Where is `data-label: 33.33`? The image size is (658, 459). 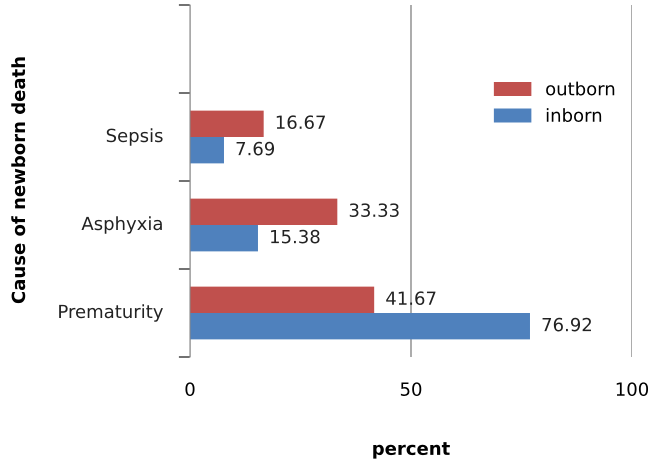 data-label: 33.33 is located at coordinates (374, 210).